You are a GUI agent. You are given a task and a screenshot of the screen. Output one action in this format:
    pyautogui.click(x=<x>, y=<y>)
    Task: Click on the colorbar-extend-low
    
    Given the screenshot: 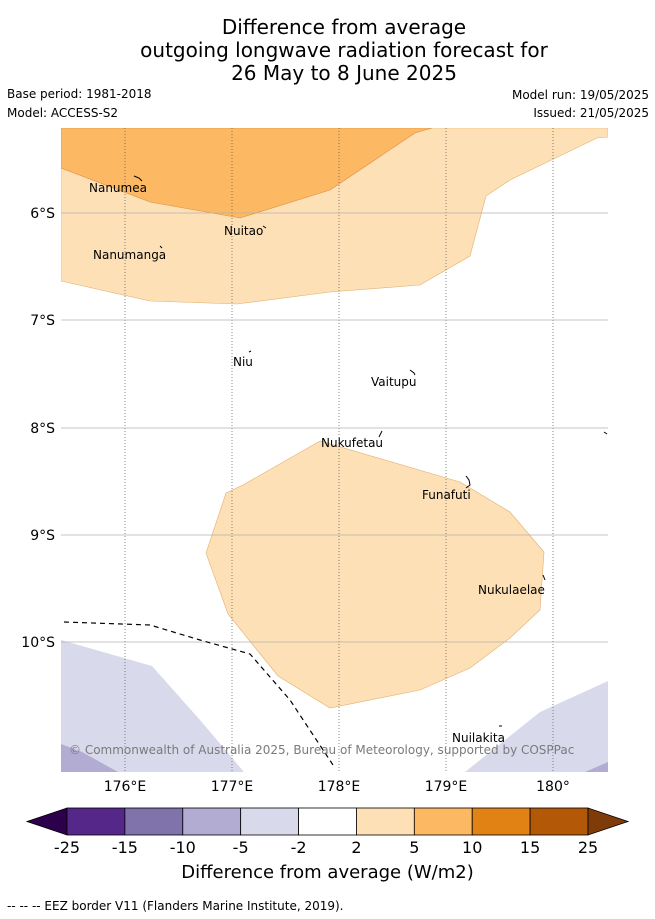 What is the action you would take?
    pyautogui.click(x=46, y=821)
    